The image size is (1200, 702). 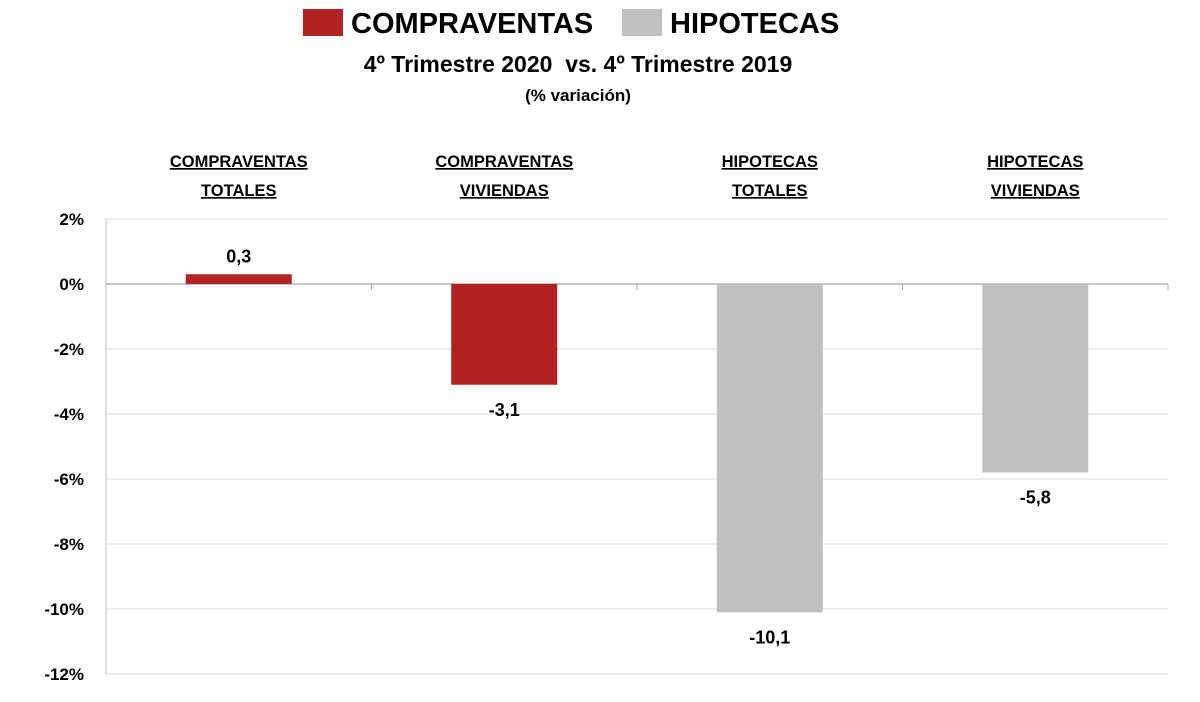 What do you see at coordinates (69, 349) in the screenshot?
I see `y-tick-label: -2%` at bounding box center [69, 349].